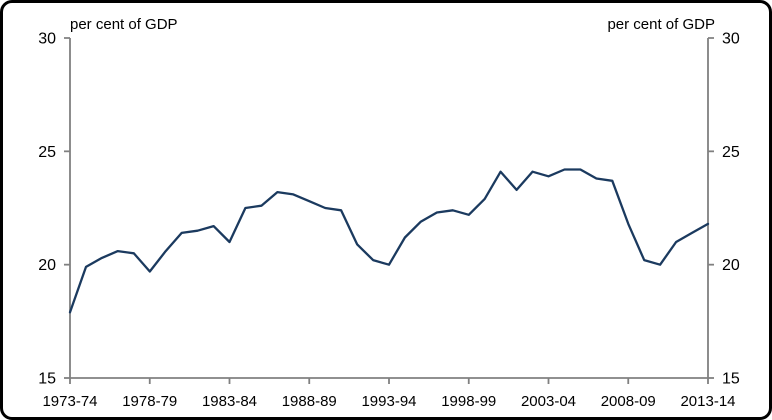 This screenshot has width=772, height=420. I want to click on y-axis-tick-label-right: 20, so click(731, 265).